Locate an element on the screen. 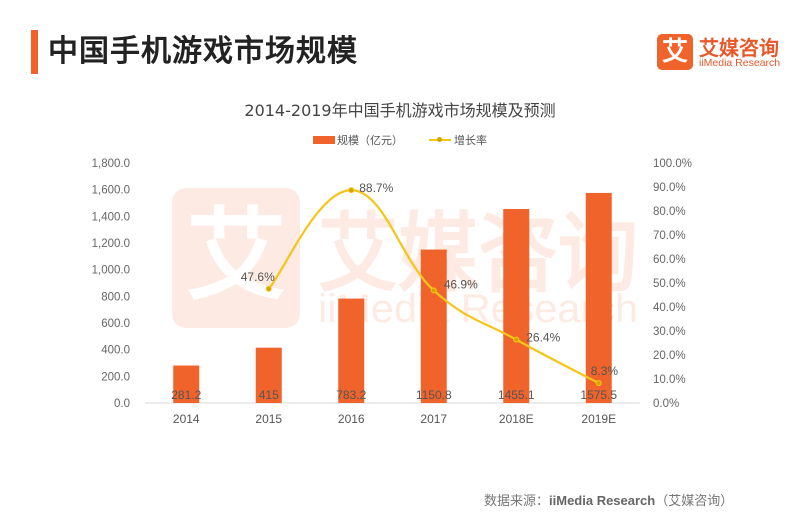 The height and width of the screenshot is (518, 800). right-tick-label: 0.0% is located at coordinates (666, 404).